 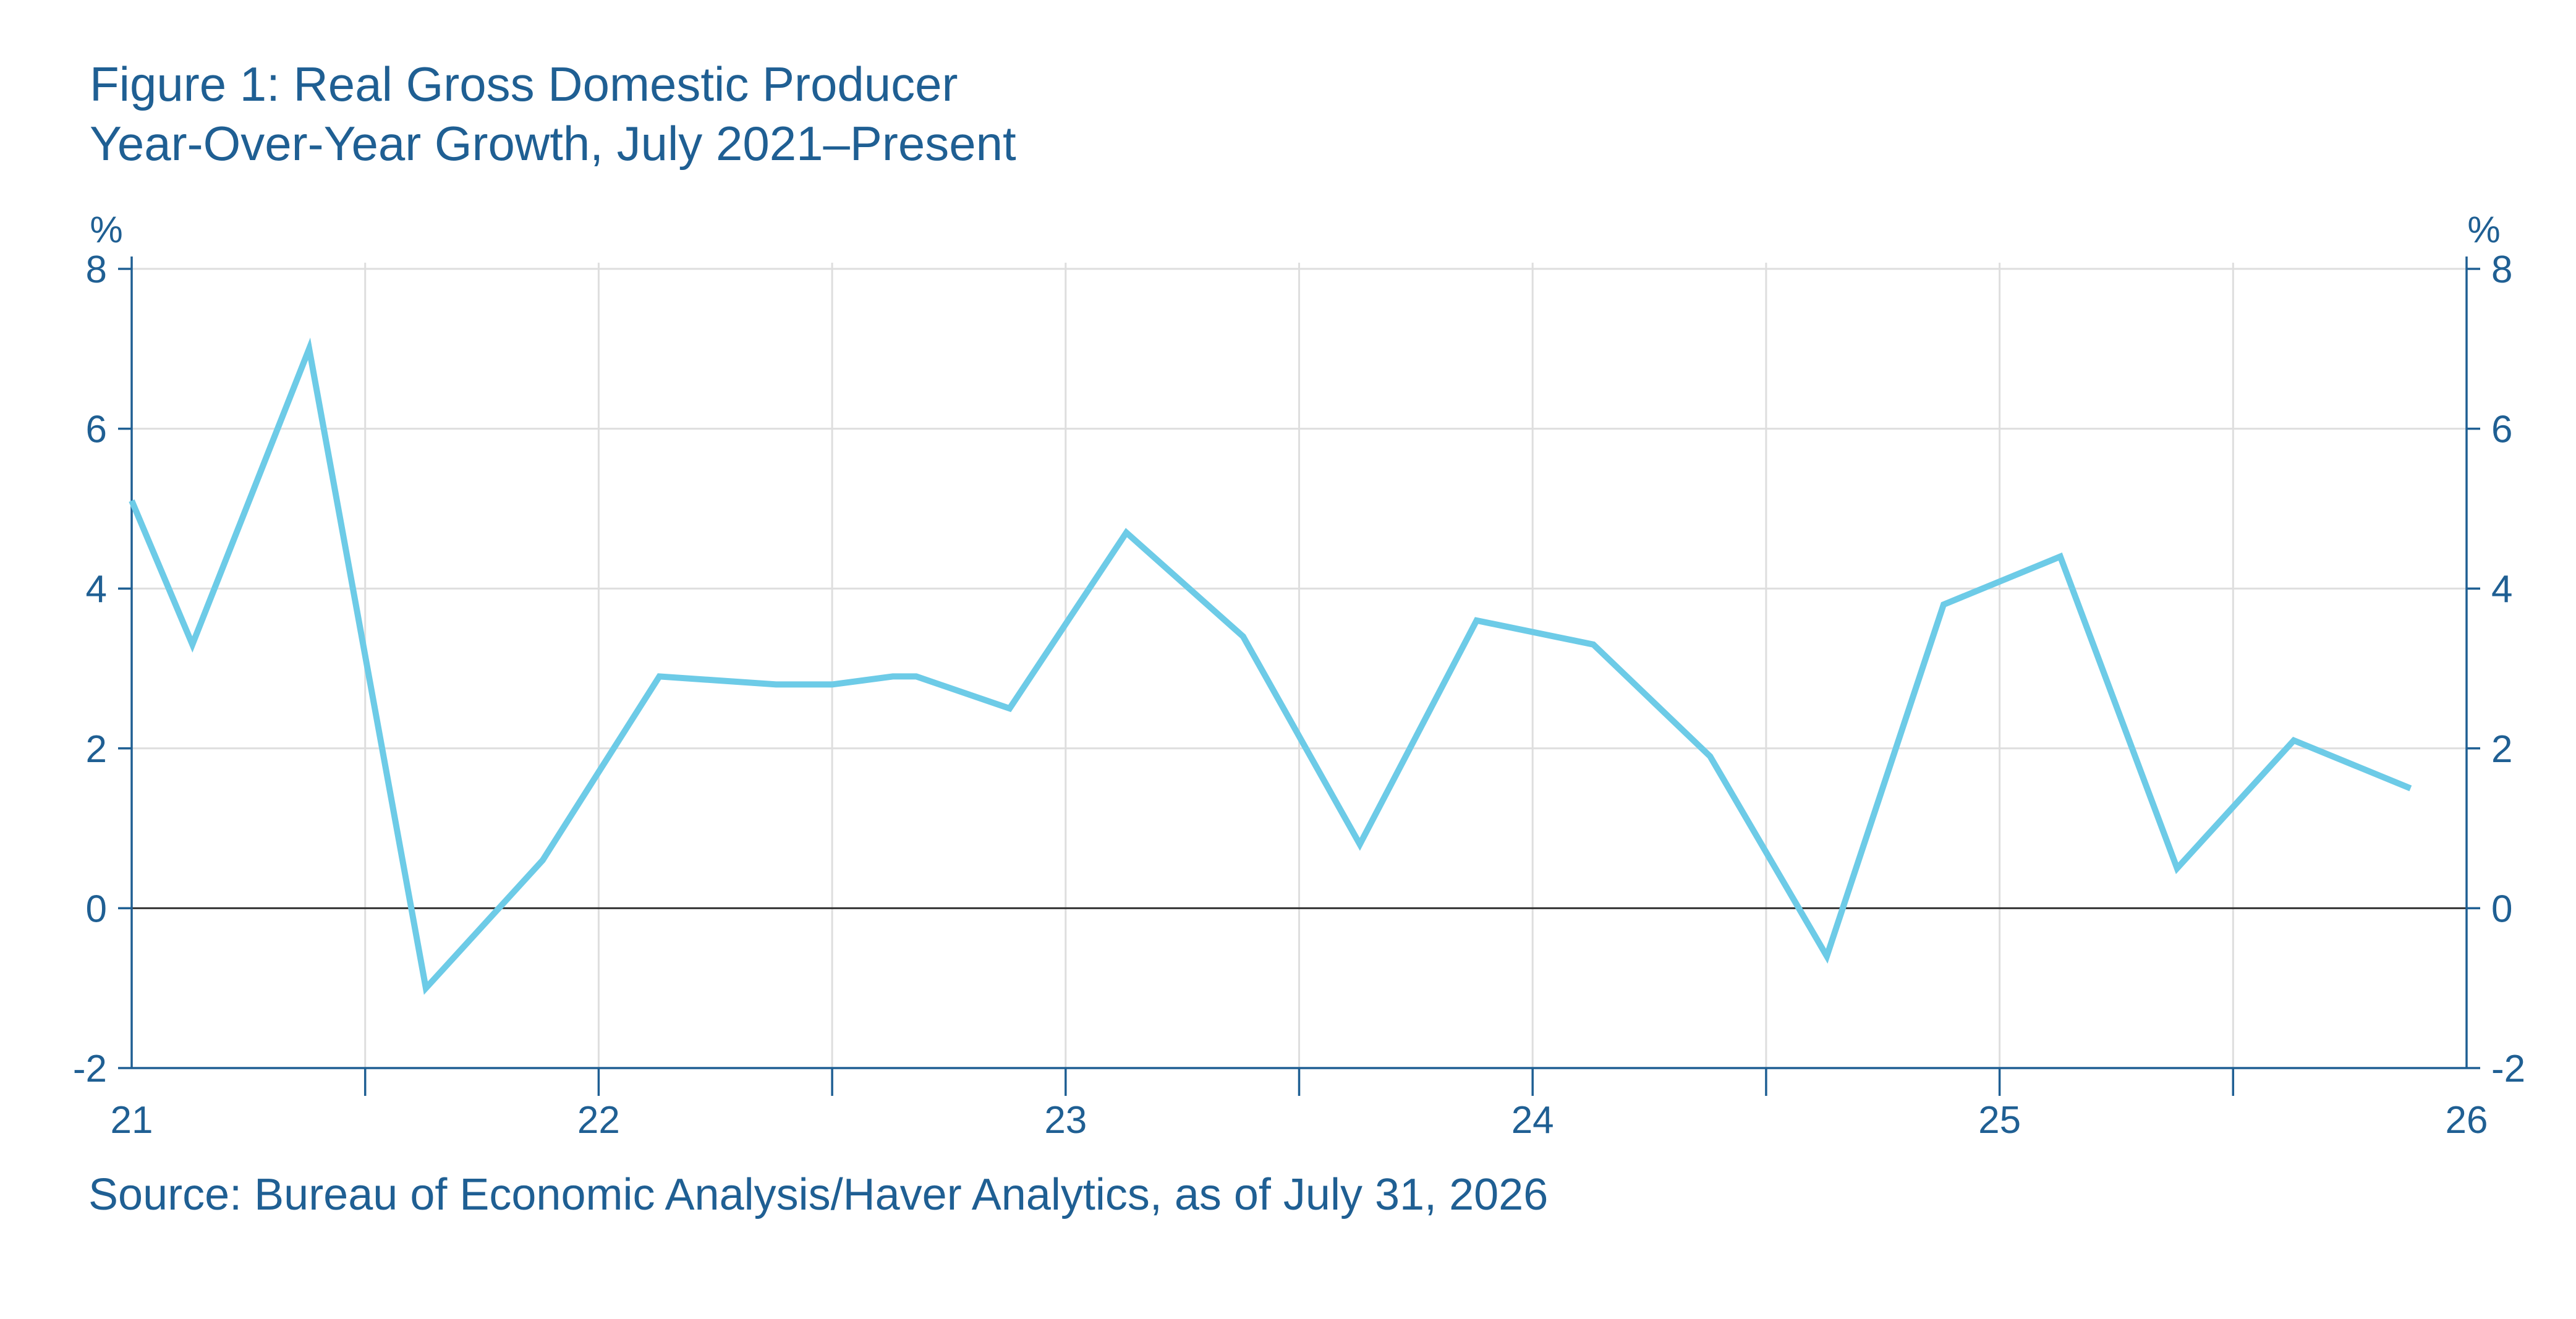 What do you see at coordinates (2501, 749) in the screenshot?
I see `y-tick-label-right: 2` at bounding box center [2501, 749].